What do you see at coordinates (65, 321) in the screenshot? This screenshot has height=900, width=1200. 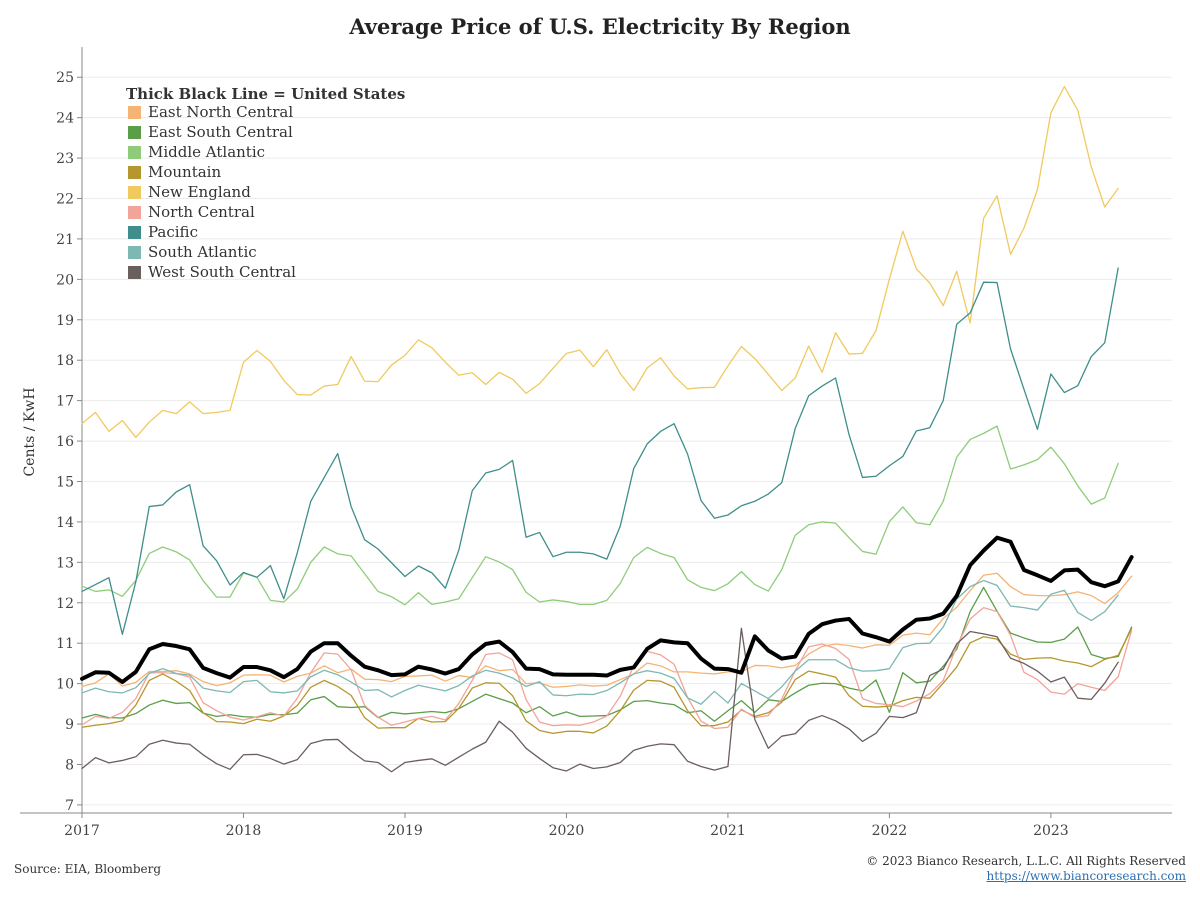 I see `y-tick-label: 19` at bounding box center [65, 321].